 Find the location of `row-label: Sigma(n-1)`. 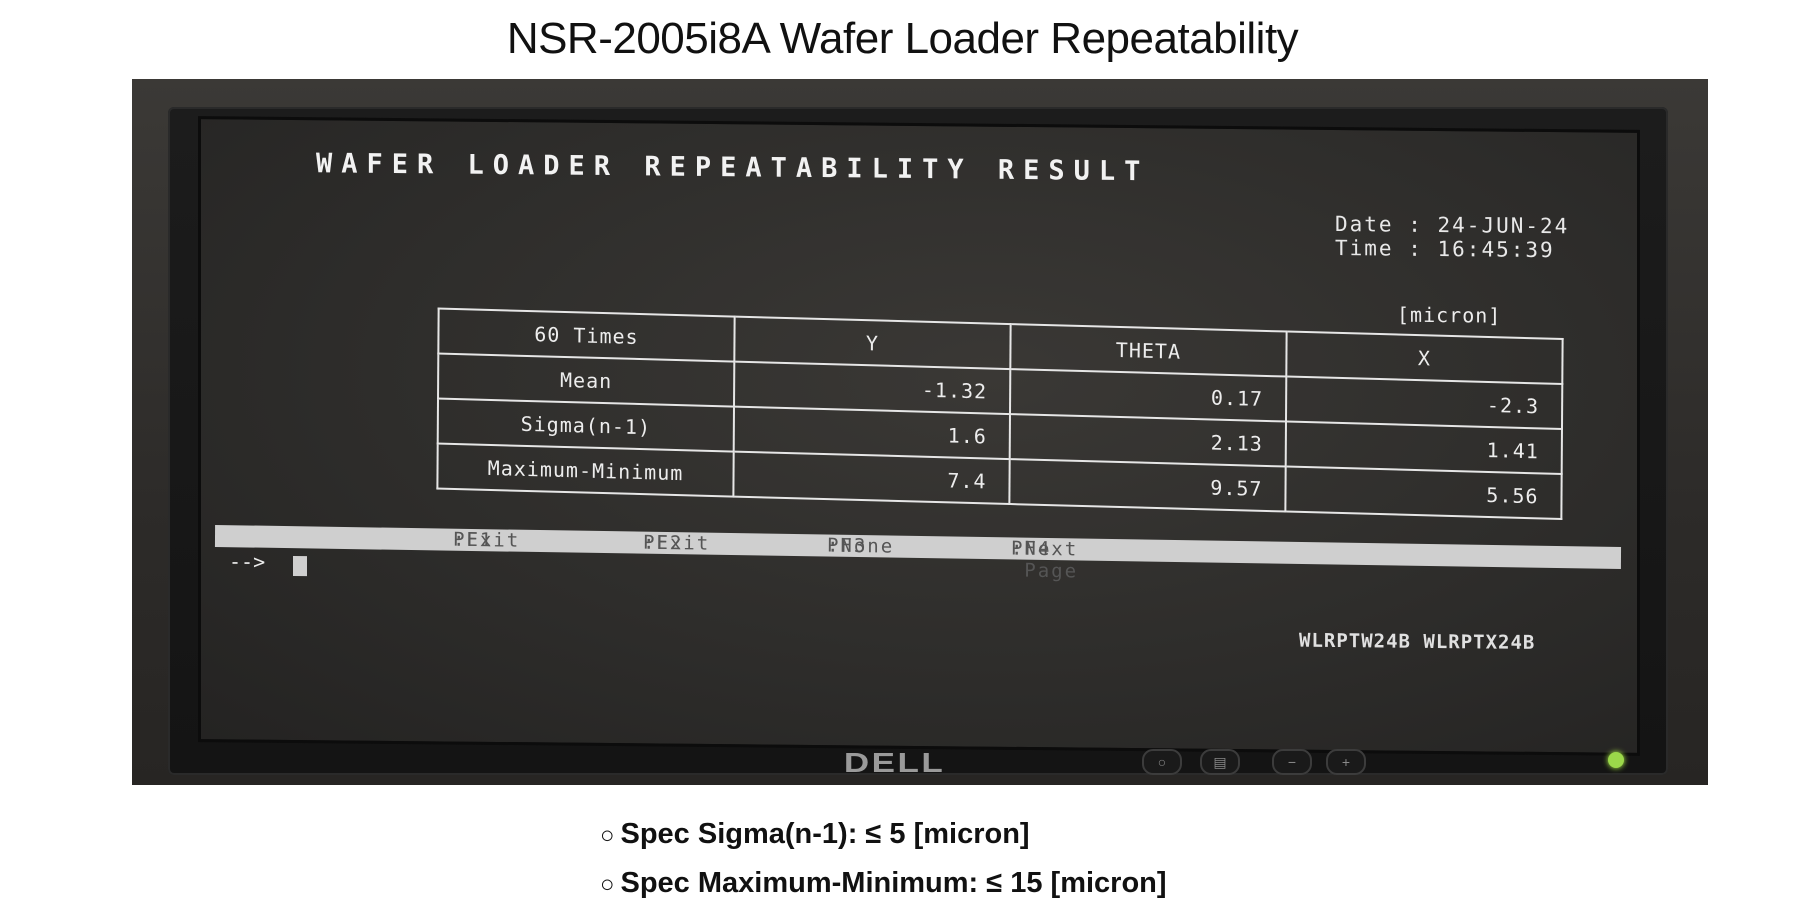

row-label: Sigma(n-1) is located at coordinates (586, 425).